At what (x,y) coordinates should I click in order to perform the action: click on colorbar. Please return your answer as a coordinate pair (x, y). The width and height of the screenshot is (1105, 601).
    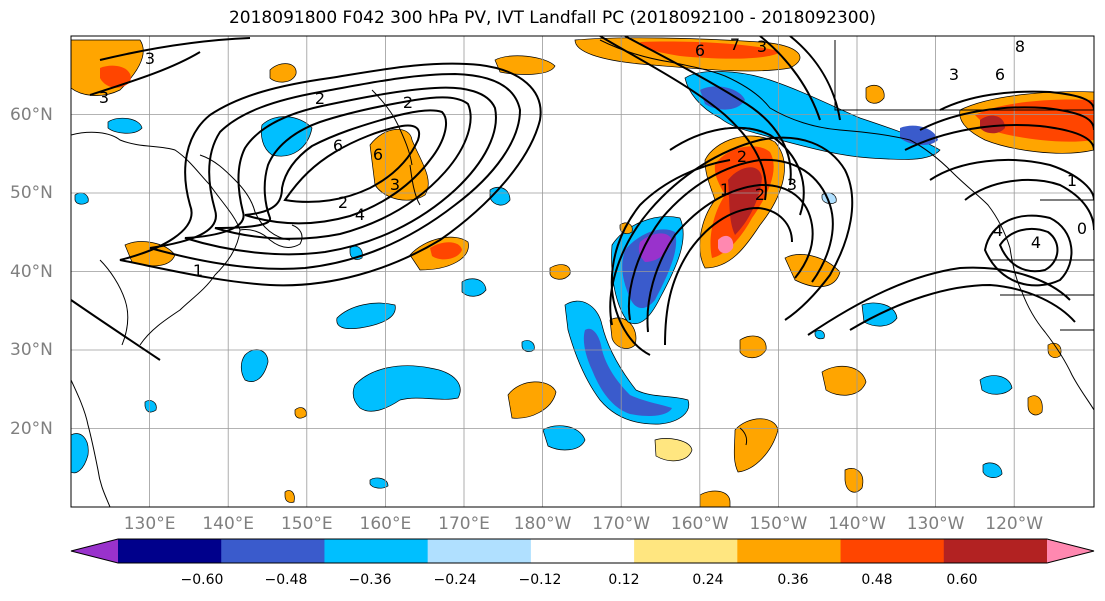
    Looking at the image, I should click on (582, 551).